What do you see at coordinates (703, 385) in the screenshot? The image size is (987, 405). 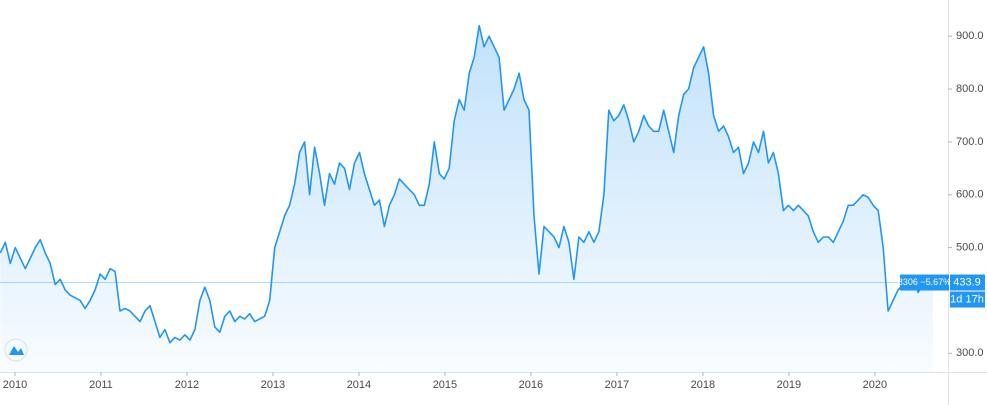 I see `x-tick-label: 2018` at bounding box center [703, 385].